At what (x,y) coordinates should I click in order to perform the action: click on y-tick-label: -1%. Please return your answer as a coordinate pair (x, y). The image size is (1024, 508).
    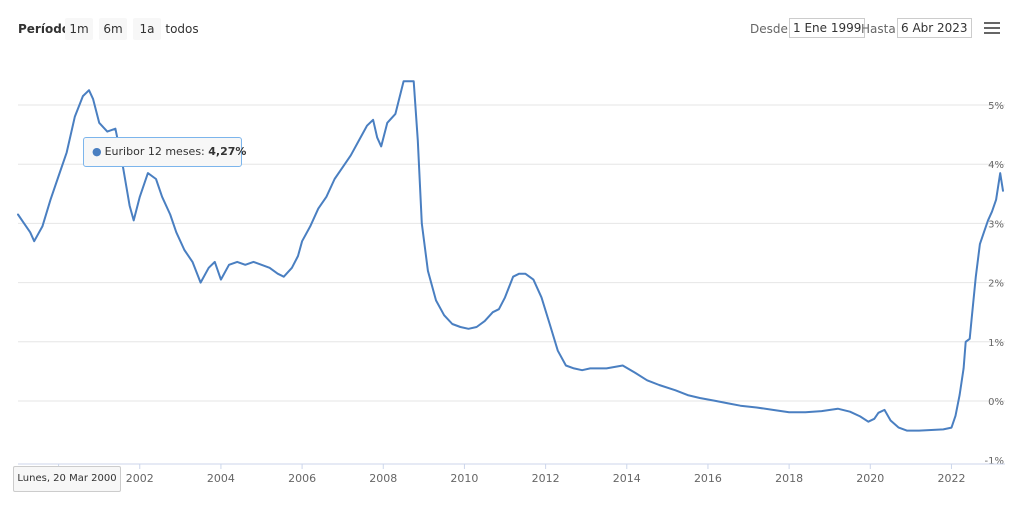
    Looking at the image, I should click on (994, 461).